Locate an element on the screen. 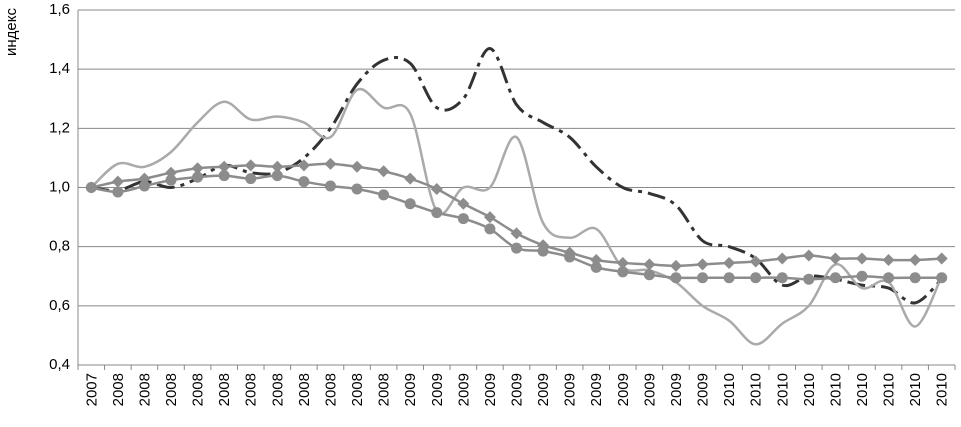  y-tick-label: 0,4 is located at coordinates (59, 364).